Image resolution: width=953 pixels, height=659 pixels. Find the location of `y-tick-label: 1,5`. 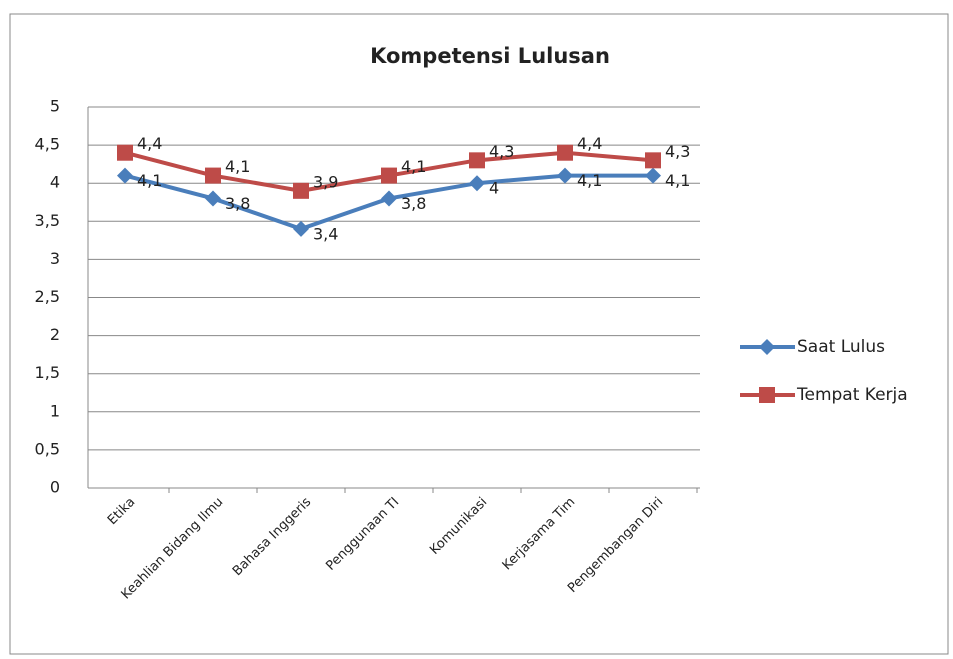

y-tick-label: 1,5 is located at coordinates (47, 372).